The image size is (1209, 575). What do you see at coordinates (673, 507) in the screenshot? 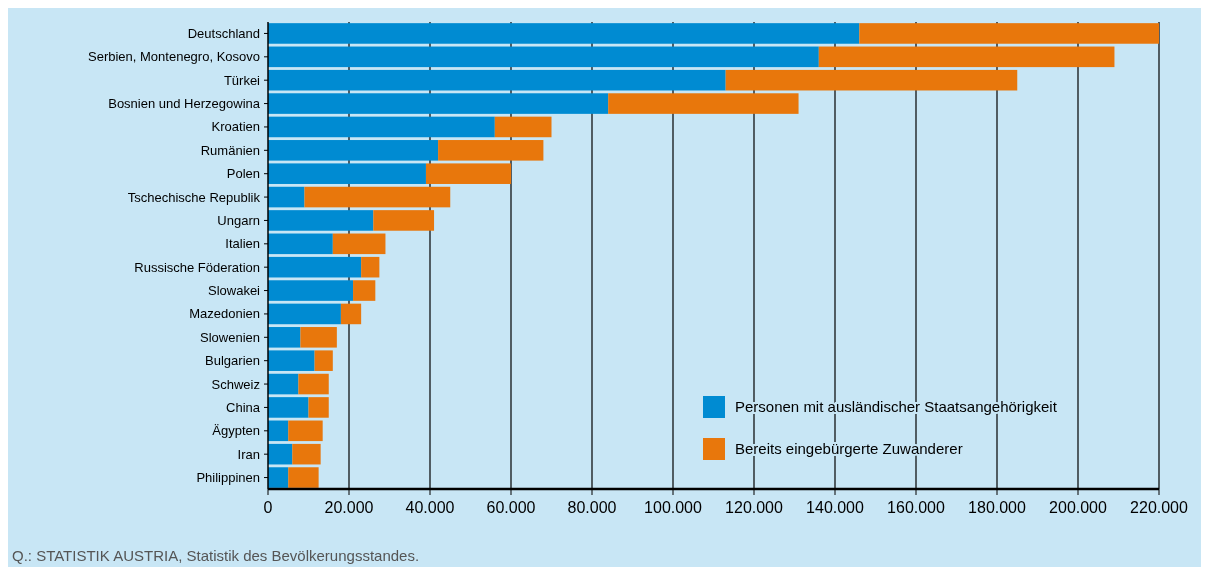
I see `x-tick-label: 100.000` at bounding box center [673, 507].